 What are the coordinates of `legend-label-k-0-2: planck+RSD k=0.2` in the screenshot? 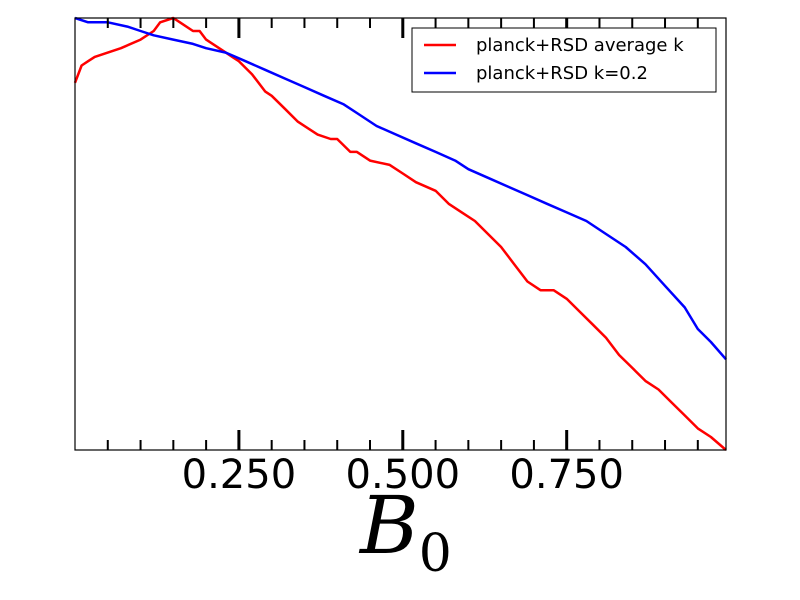 It's located at (562, 73).